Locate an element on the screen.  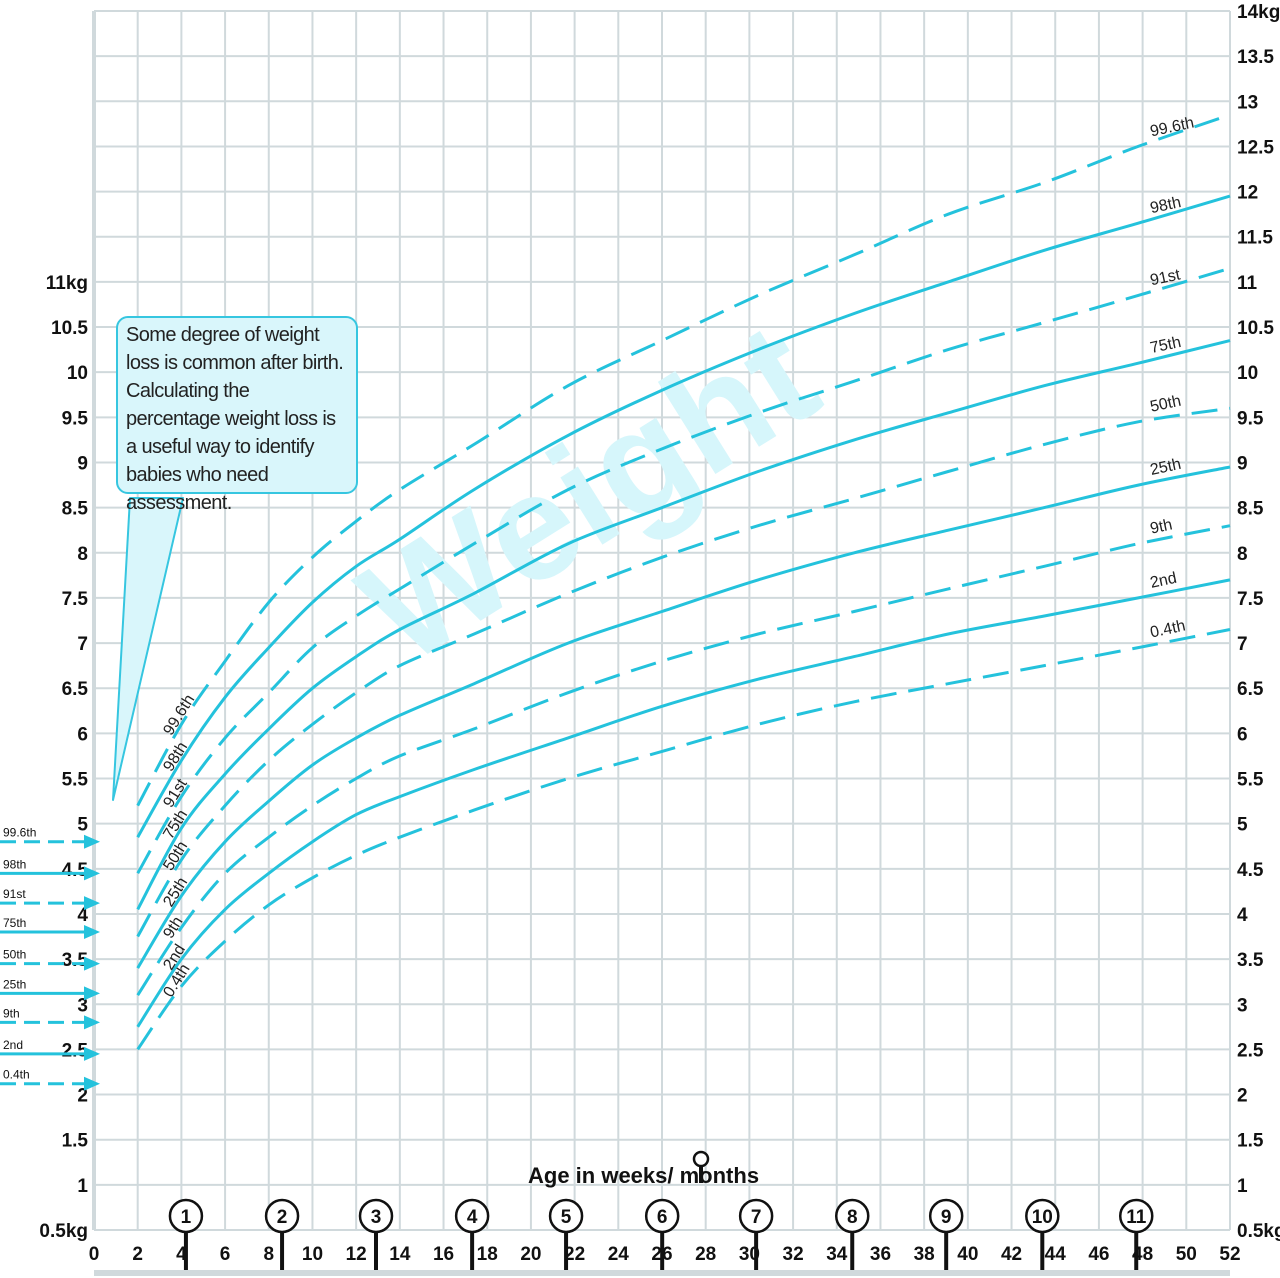
y-tick-label-left: 1 is located at coordinates (82, 1186).